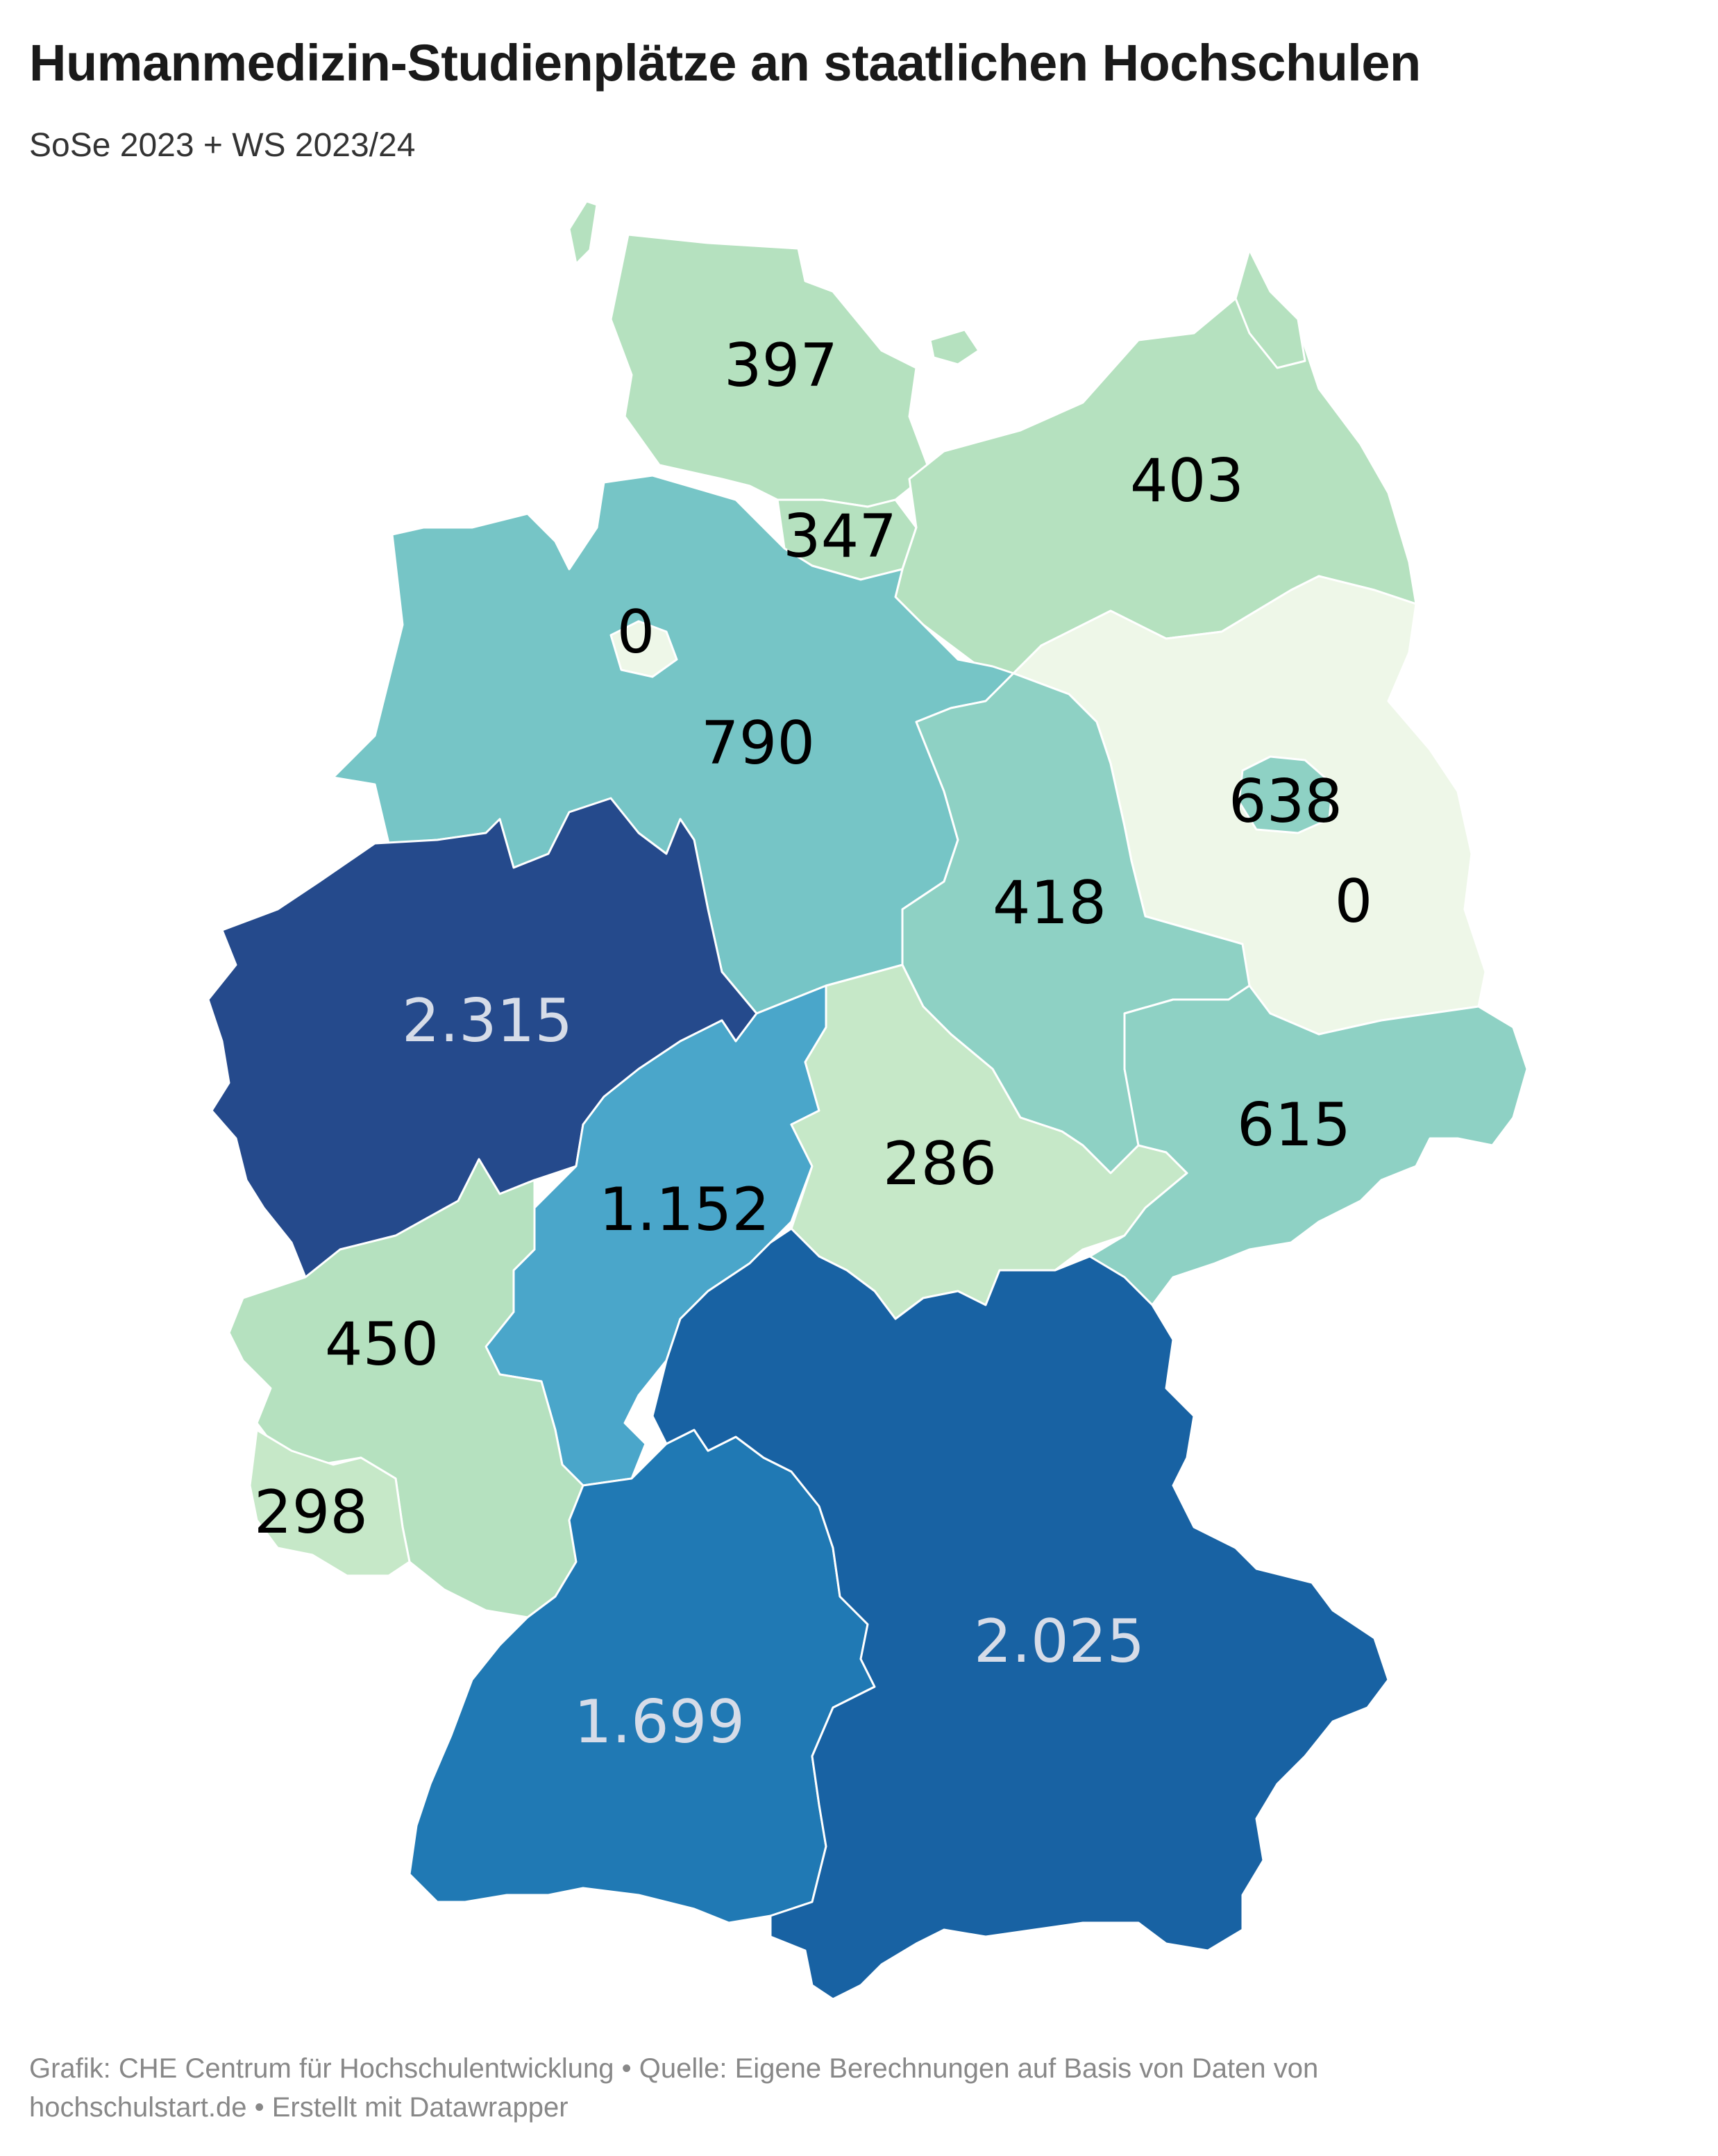 This screenshot has height=2156, width=1718. I want to click on value-label-mecklenburg-vorpommern: 403, so click(1187, 481).